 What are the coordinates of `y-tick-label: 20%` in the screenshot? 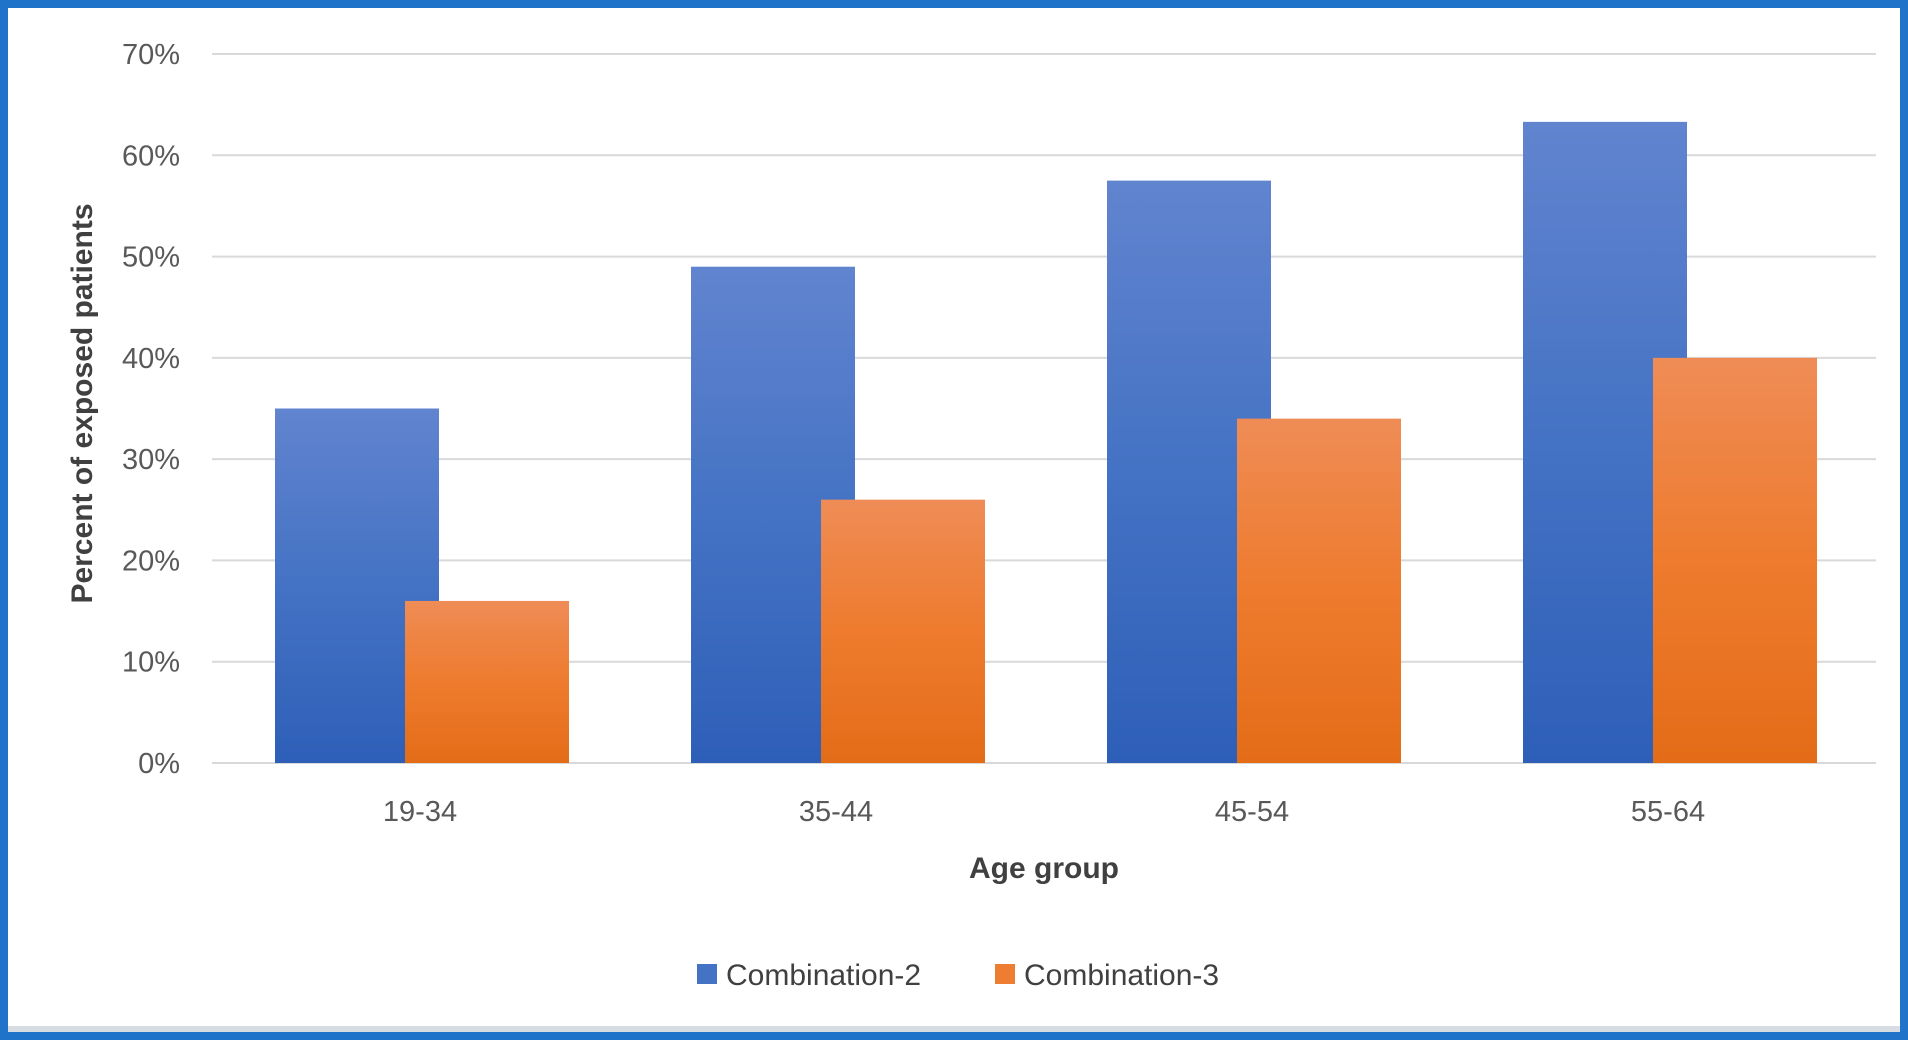 It's located at (151, 561).